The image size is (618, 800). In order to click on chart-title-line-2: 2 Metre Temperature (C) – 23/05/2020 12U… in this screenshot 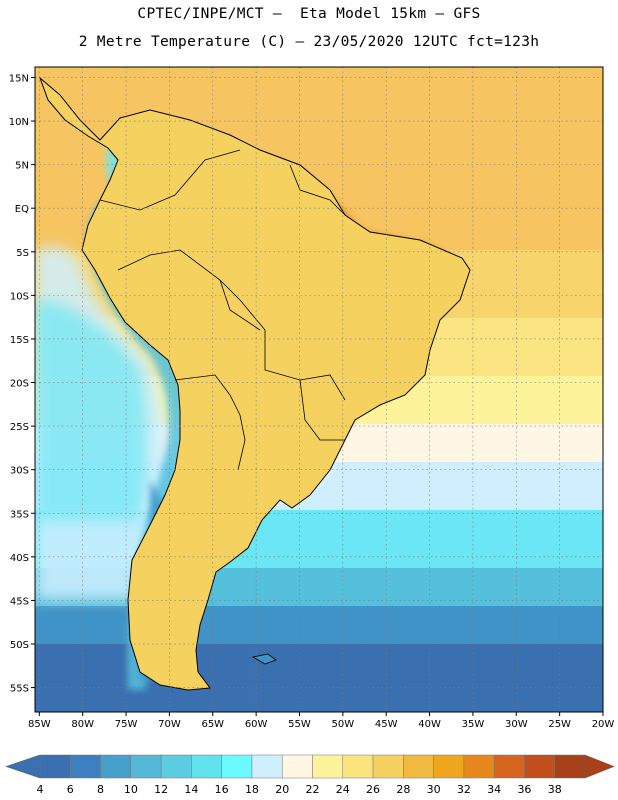, I will do `click(309, 42)`.